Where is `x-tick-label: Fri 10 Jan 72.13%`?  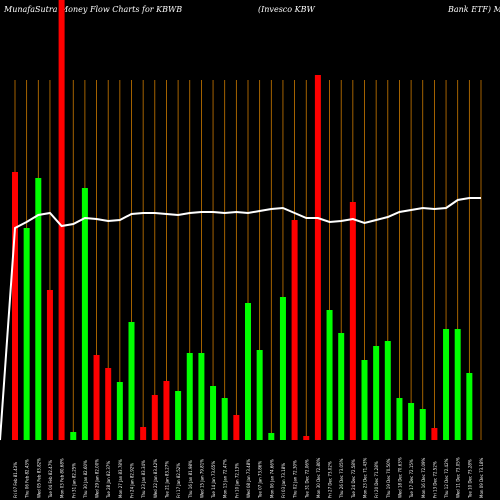
x-tick-label: Fri 10 Jan 72.13% is located at coordinates (236, 480).